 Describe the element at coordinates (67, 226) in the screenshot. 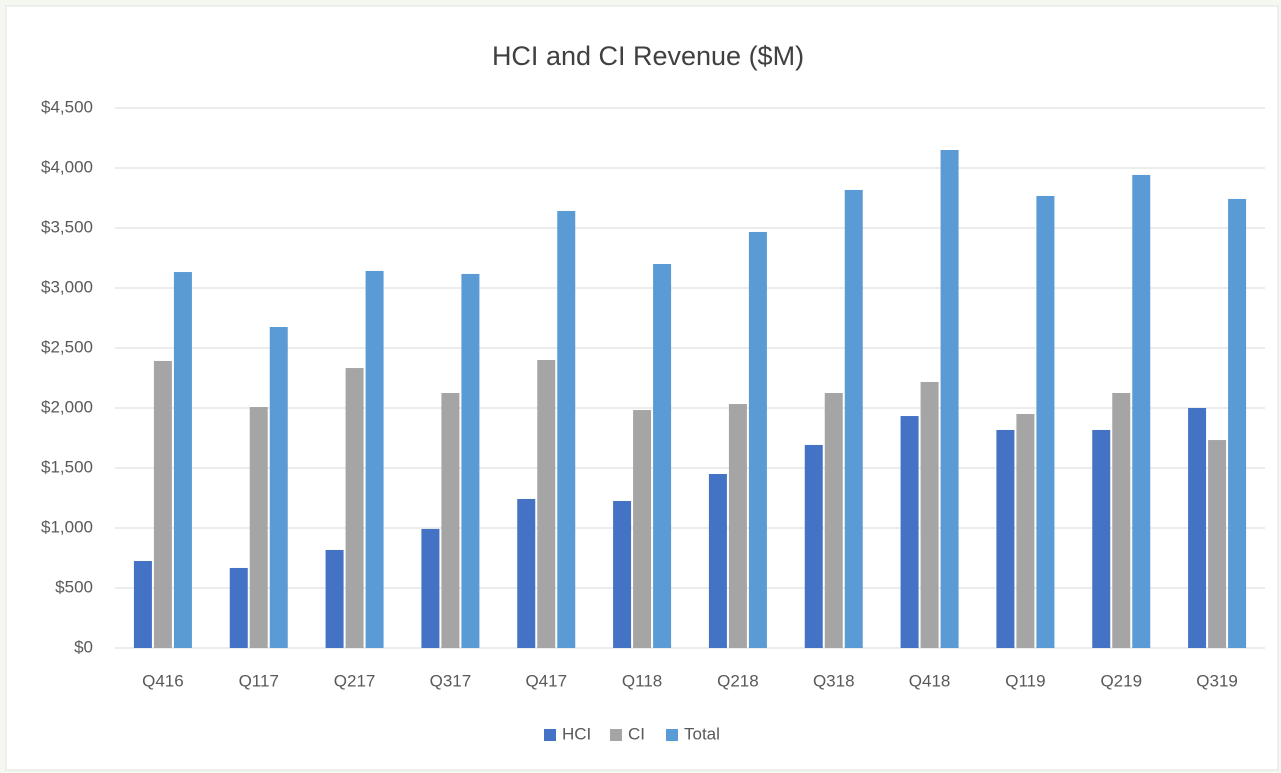

I see `y-tick-label: $3,500` at that location.